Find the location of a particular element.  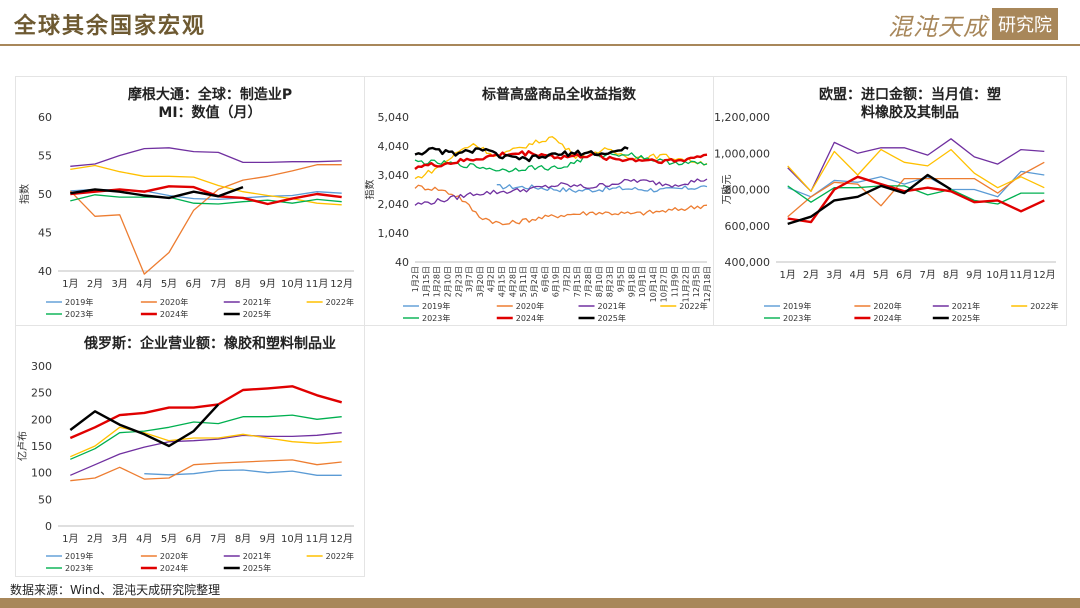

y-tick-label: 1,200,000 is located at coordinates (742, 117).